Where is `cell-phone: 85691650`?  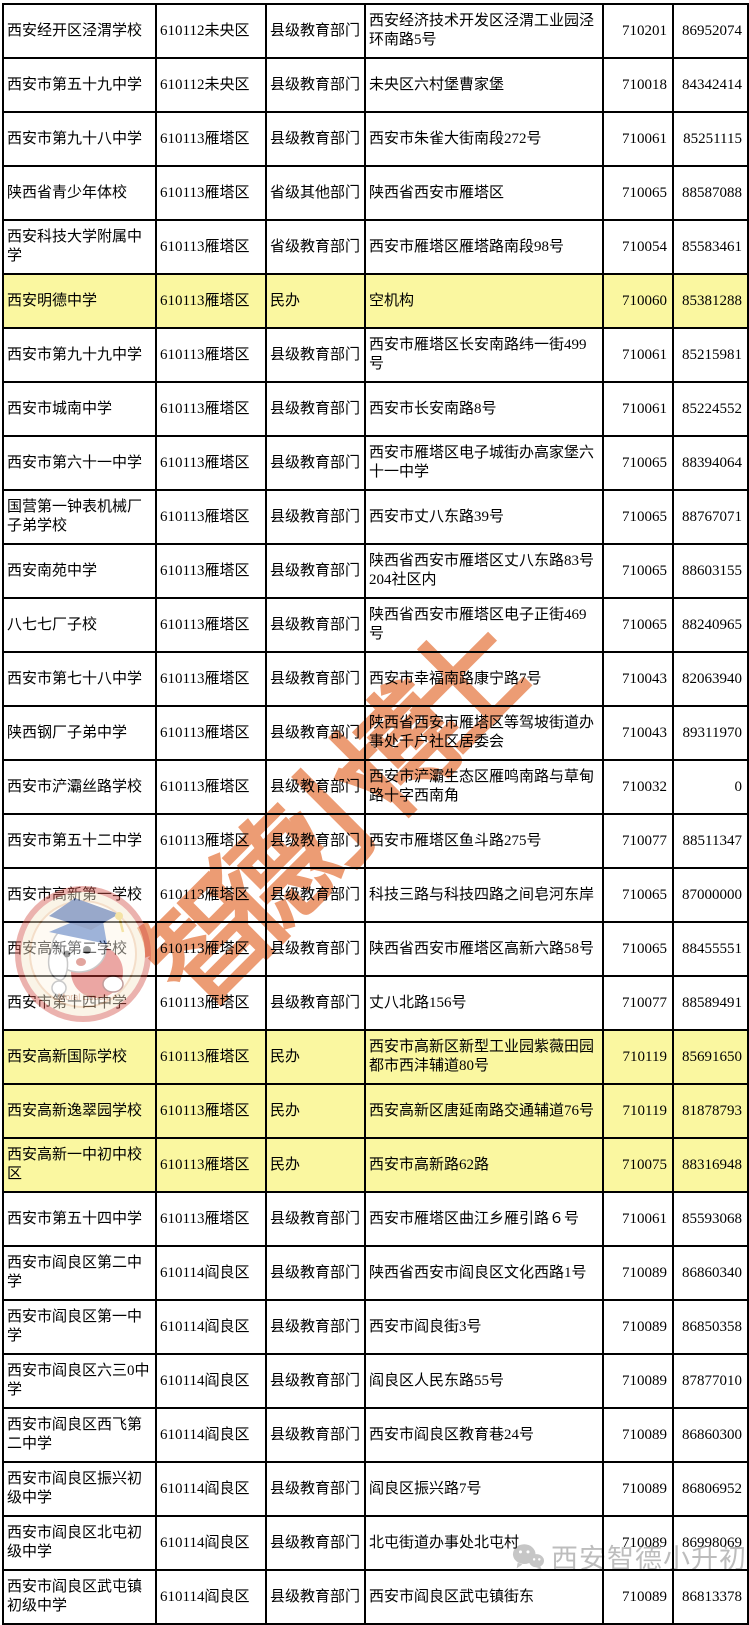 cell-phone: 85691650 is located at coordinates (710, 1057).